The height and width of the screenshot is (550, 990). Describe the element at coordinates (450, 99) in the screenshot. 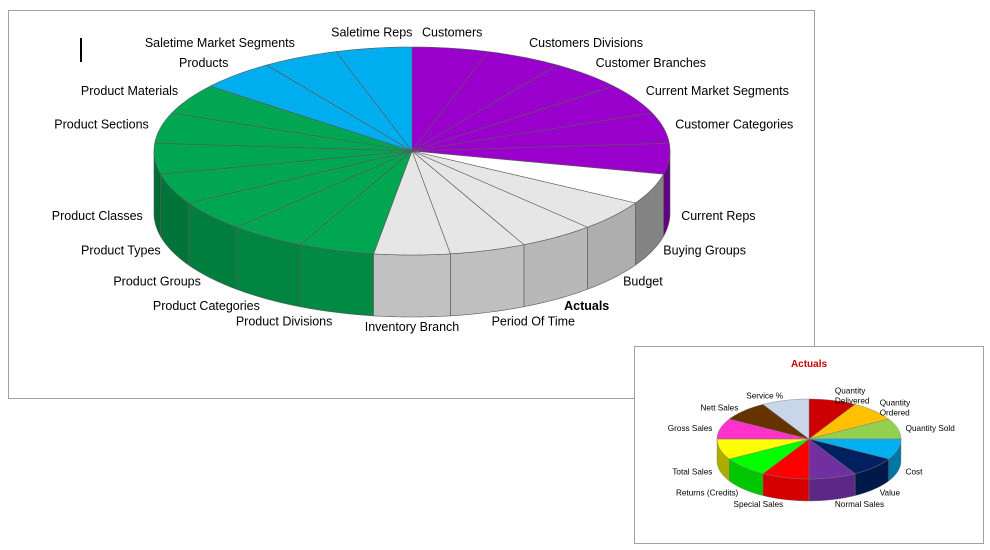

I see `main-slice-customers` at that location.